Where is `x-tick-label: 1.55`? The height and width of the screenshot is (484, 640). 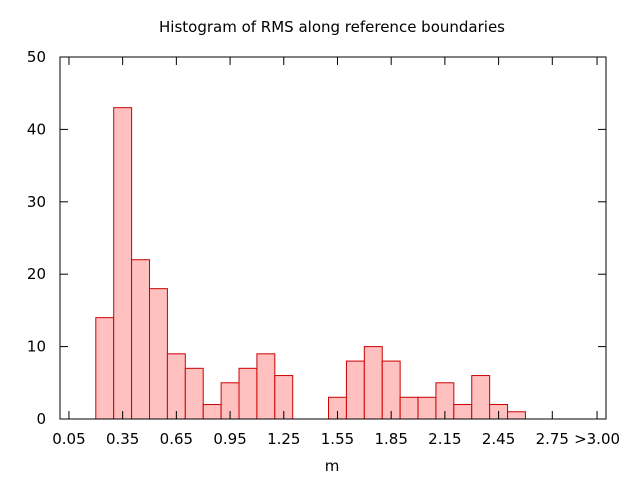 x-tick-label: 1.55 is located at coordinates (337, 439).